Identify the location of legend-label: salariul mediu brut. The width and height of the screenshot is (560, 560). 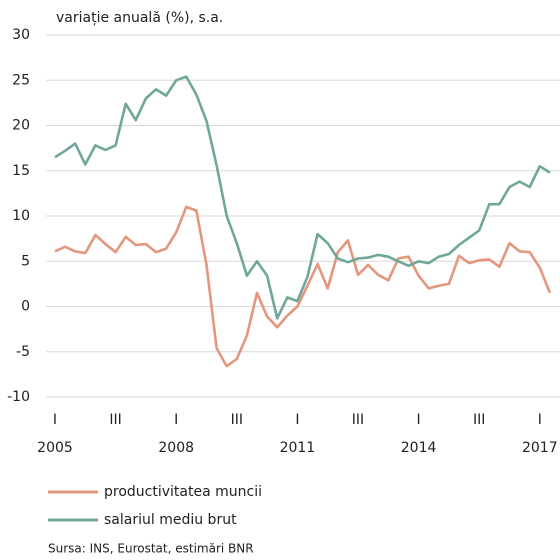
(170, 520).